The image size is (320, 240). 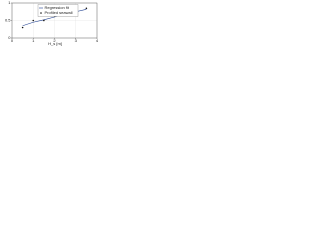 I want to click on legend-label: Regression fit, so click(x=57, y=7).